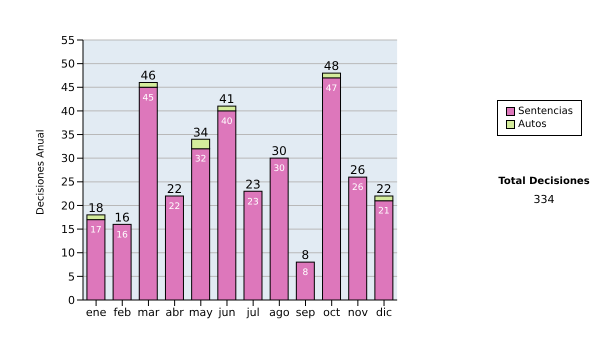 This screenshot has height=340, width=600. Describe the element at coordinates (545, 111) in the screenshot. I see `legend-label: Sentencias` at that location.